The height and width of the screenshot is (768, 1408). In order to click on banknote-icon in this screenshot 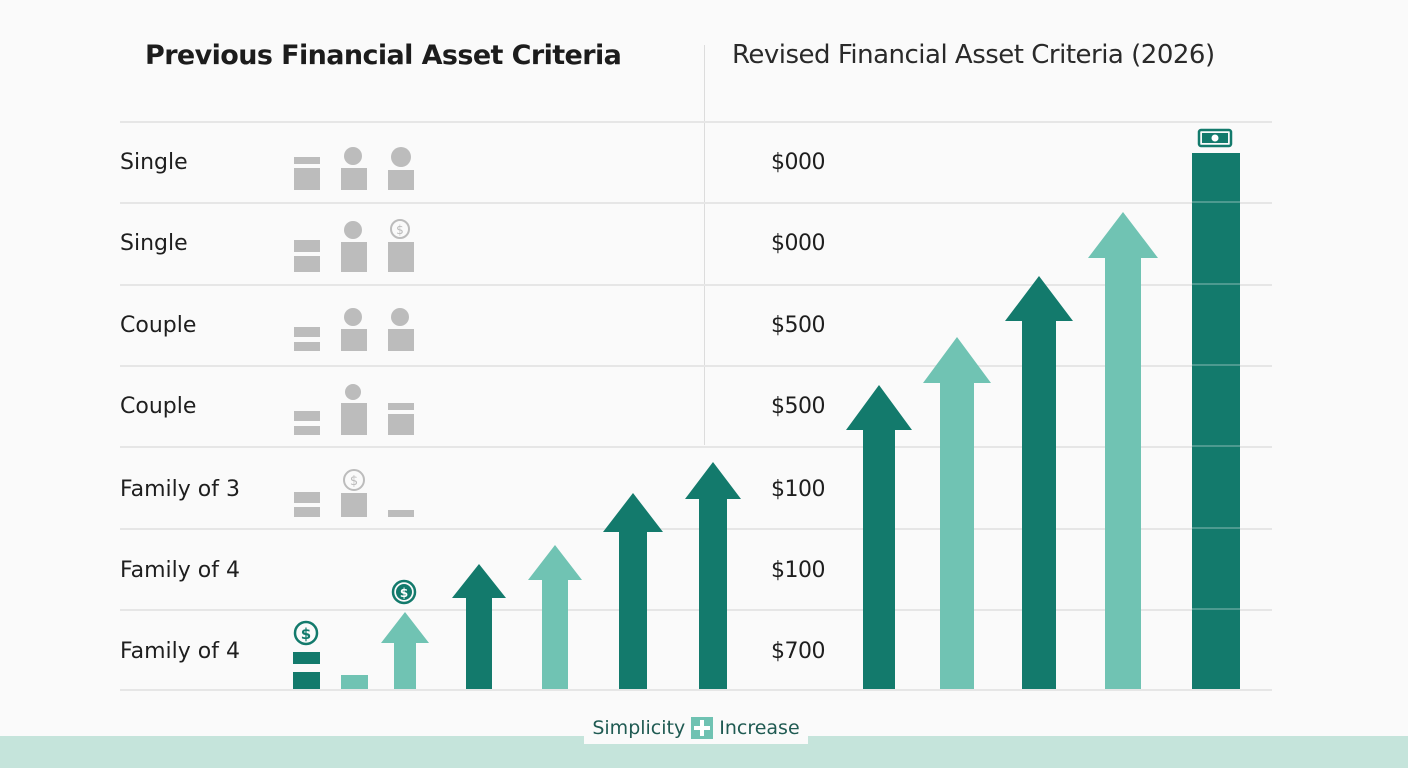, I will do `click(1215, 138)`.